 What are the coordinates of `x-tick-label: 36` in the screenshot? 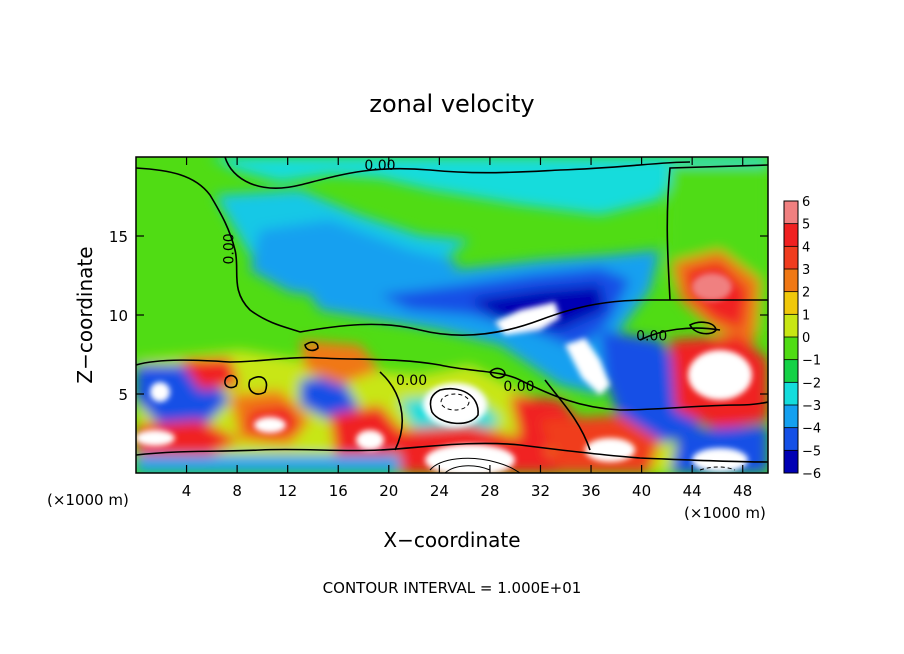 It's located at (590, 491).